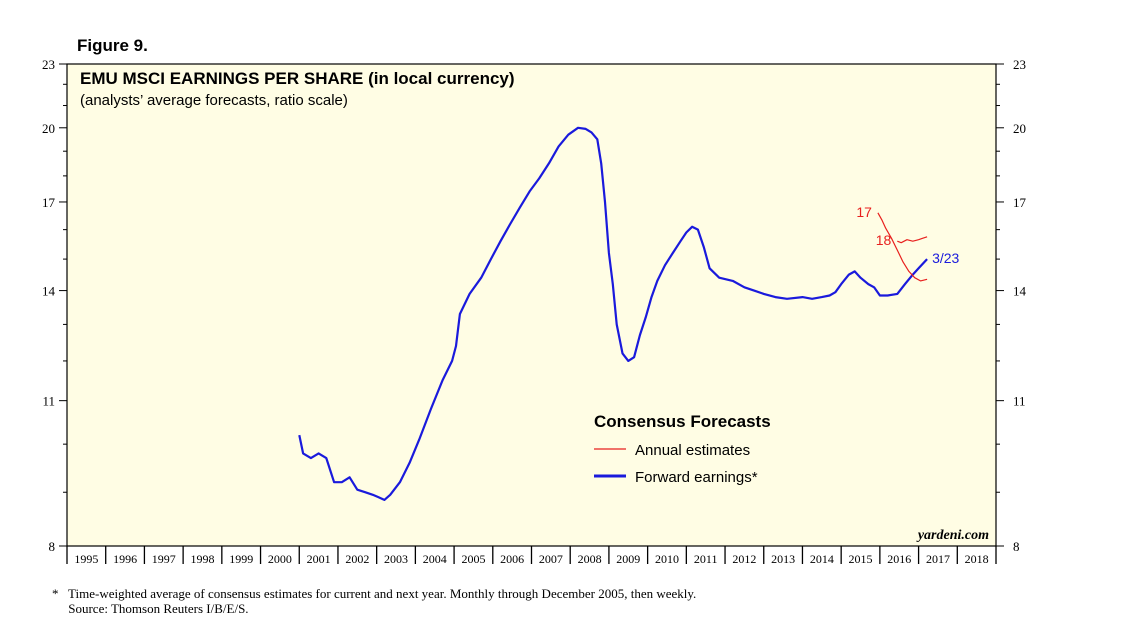 This screenshot has width=1138, height=641. What do you see at coordinates (667, 559) in the screenshot?
I see `x-tick-label: 2010` at bounding box center [667, 559].